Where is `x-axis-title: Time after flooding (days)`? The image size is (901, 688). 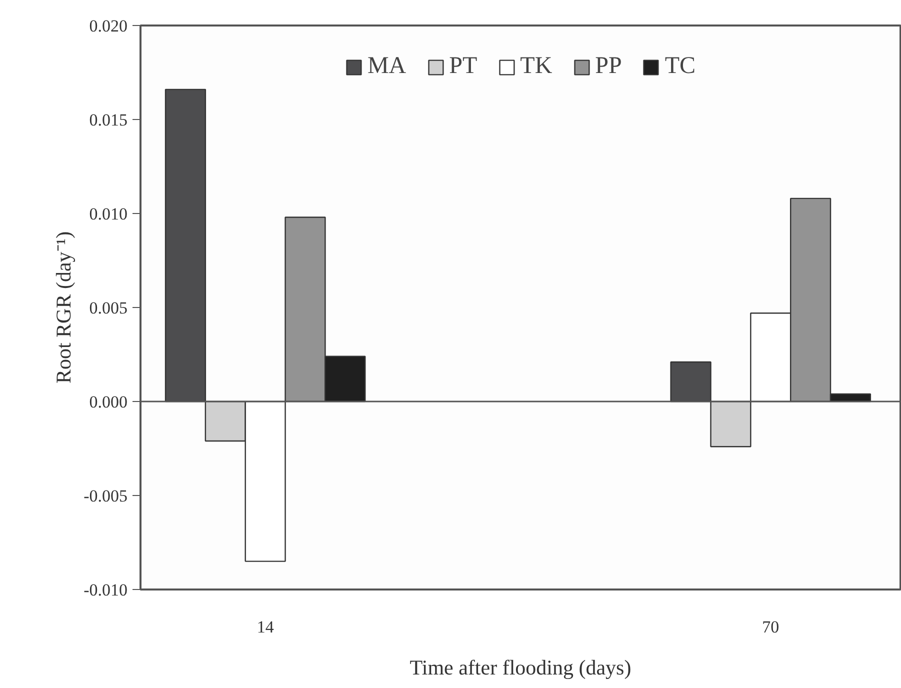 x-axis-title: Time after flooding (days) is located at coordinates (521, 668).